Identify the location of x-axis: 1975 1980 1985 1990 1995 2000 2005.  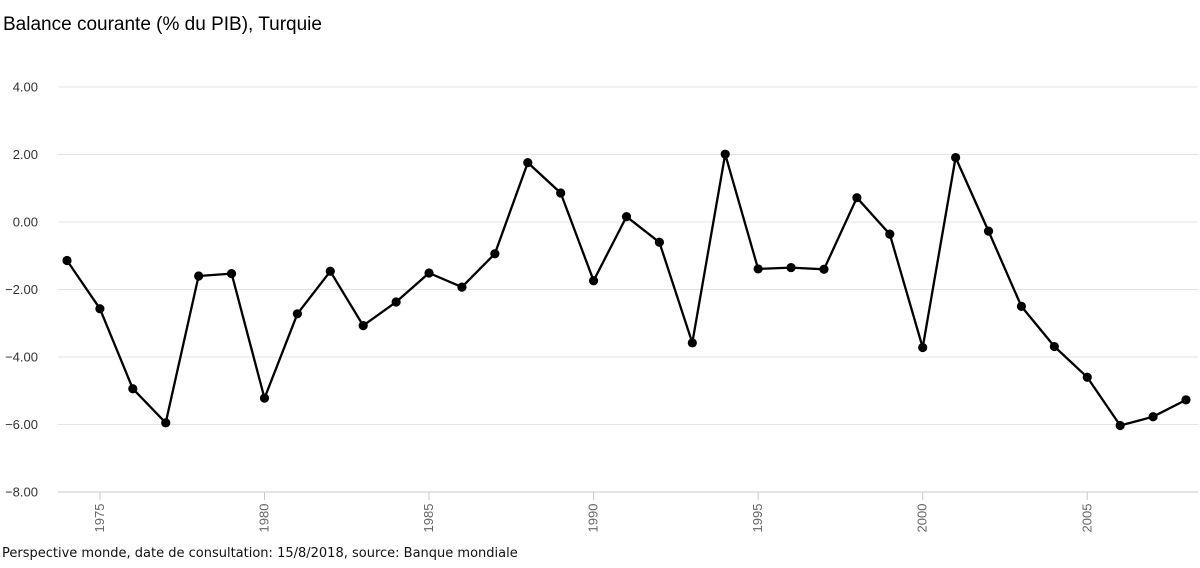
(593, 512).